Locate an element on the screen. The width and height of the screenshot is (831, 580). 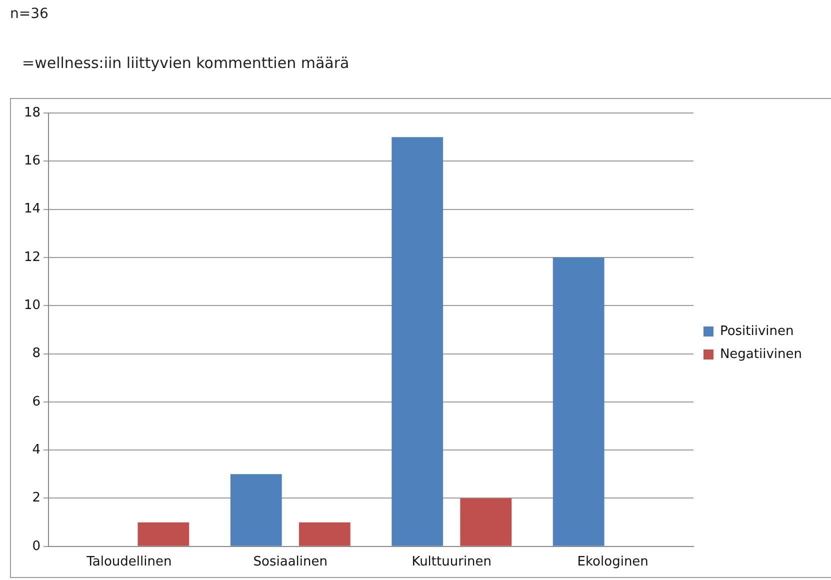
legend-label: Negatiivinen is located at coordinates (761, 354).